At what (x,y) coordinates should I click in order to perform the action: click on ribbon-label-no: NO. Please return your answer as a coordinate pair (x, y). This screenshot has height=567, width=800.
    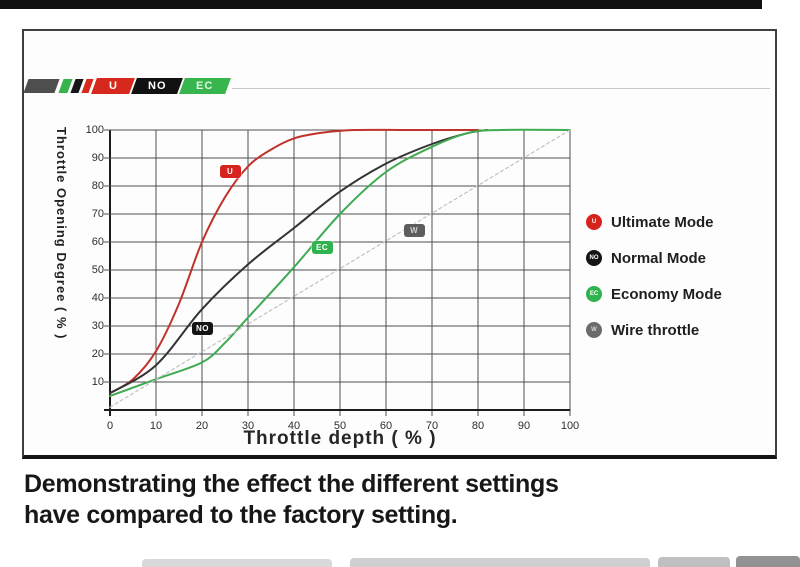
    Looking at the image, I should click on (157, 86).